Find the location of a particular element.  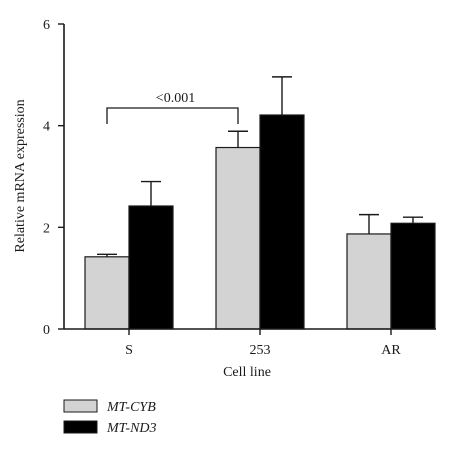

y-axis-label: Relative mRNA expression is located at coordinates (20, 175).